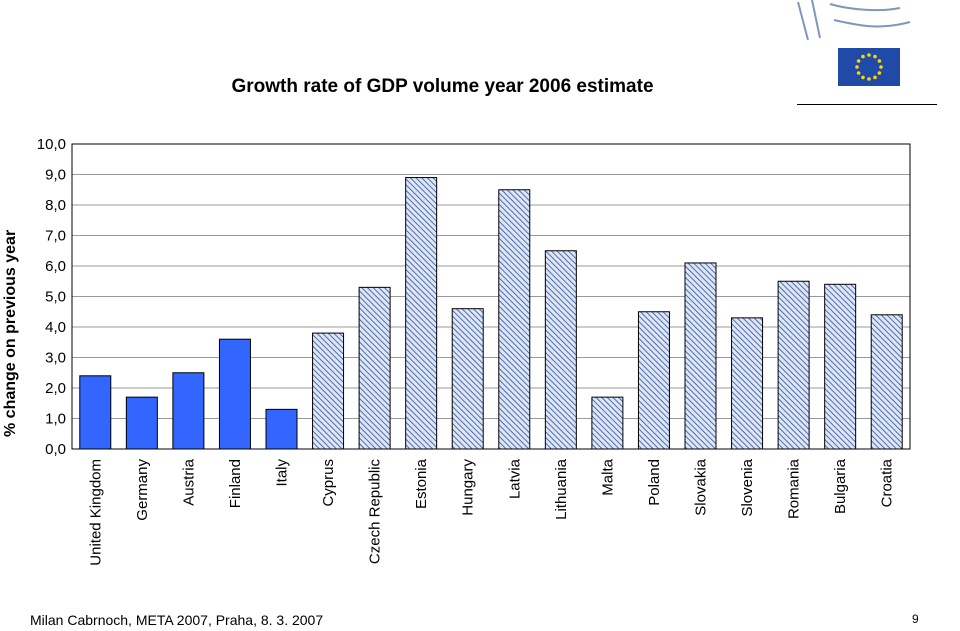  I want to click on y-tick-label: 4,0, so click(55, 327).